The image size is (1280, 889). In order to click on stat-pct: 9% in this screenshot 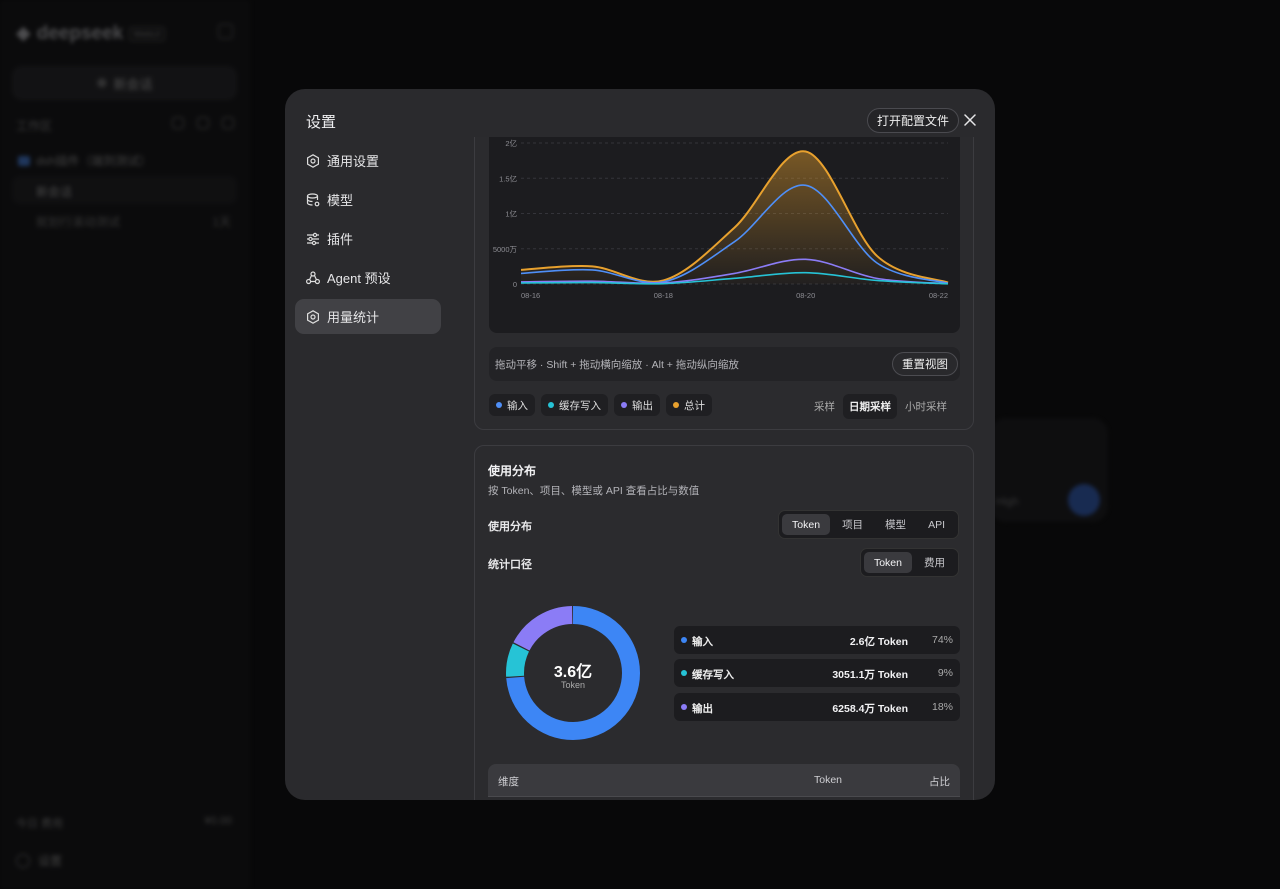, I will do `click(945, 673)`.